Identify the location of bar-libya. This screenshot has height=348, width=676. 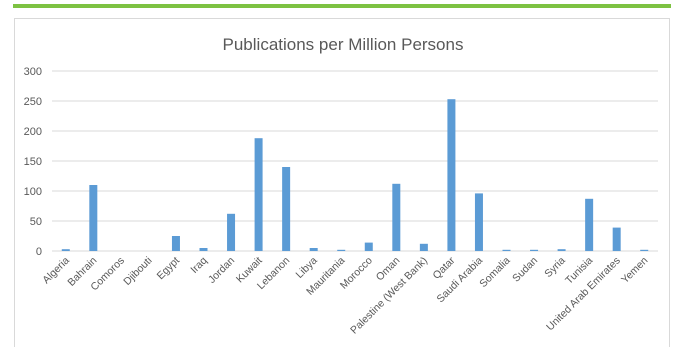
(313, 249).